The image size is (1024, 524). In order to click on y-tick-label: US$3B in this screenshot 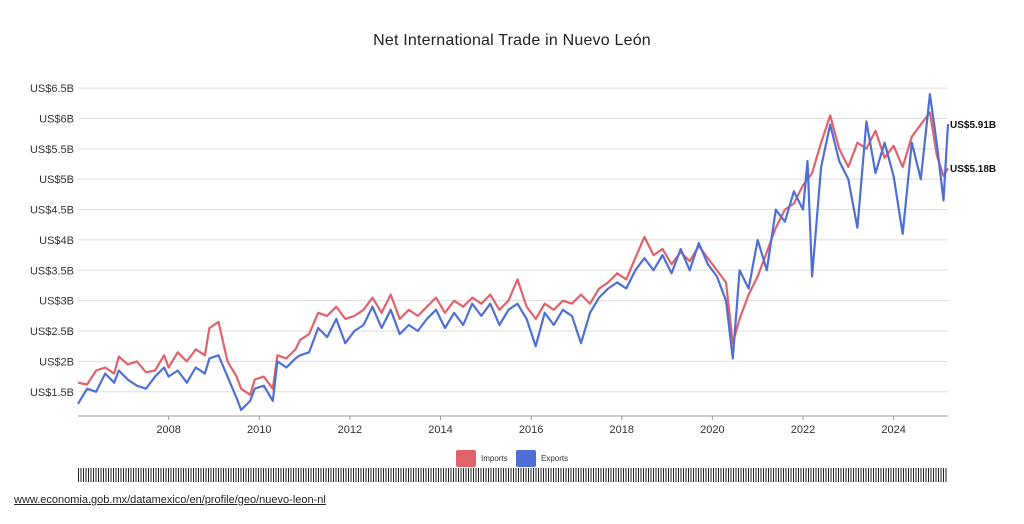, I will do `click(56, 302)`.